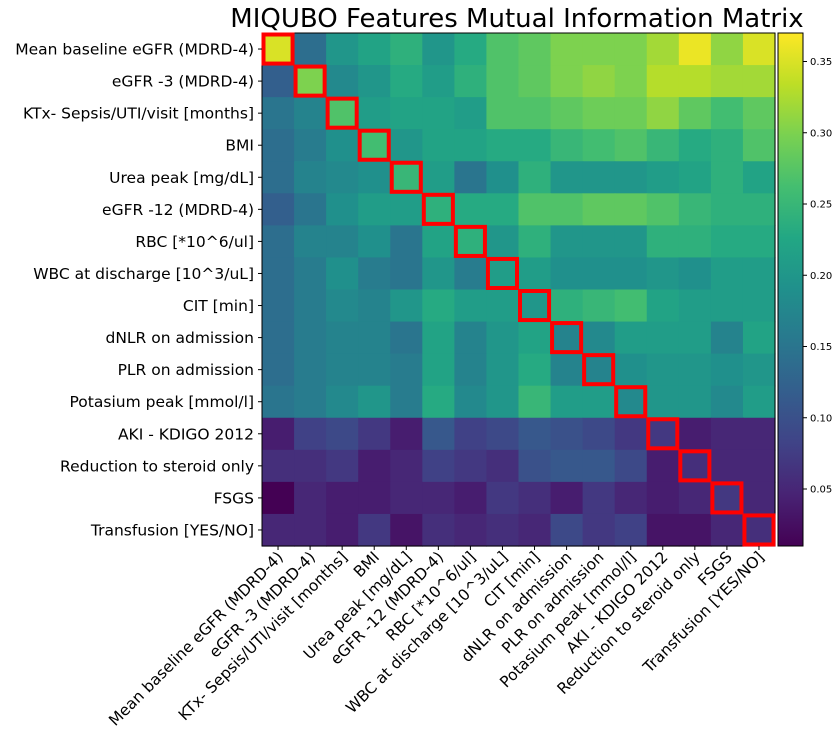 This screenshot has width=839, height=744. Describe the element at coordinates (406, 434) in the screenshot. I see `heatmap-cell-r12-c4` at that location.